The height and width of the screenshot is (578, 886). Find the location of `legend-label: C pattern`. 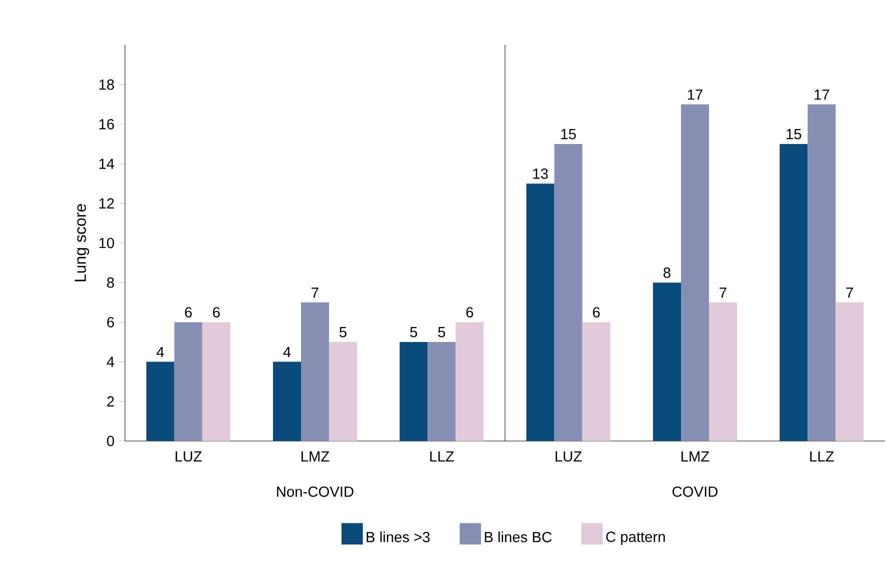

legend-label: C pattern is located at coordinates (635, 538).